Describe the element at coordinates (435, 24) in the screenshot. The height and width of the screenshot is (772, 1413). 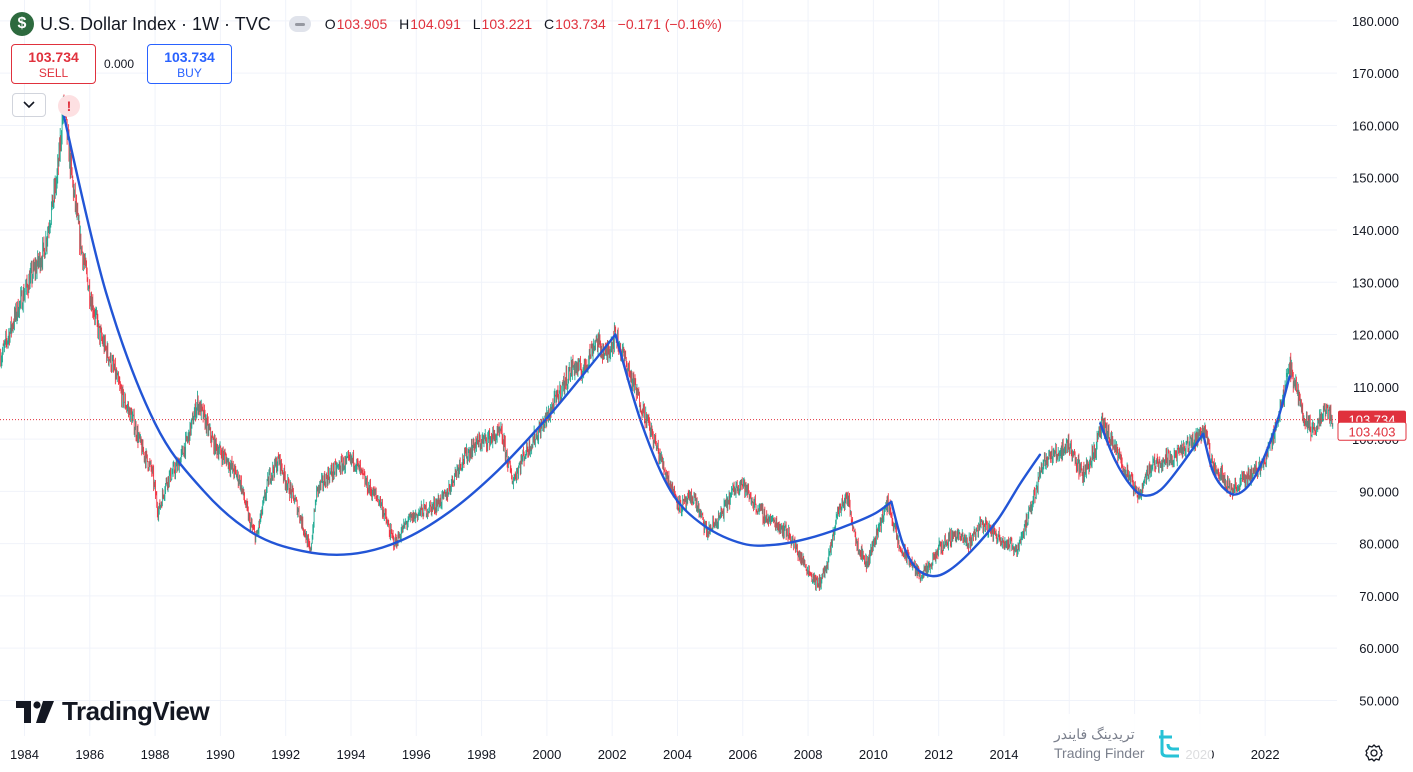
I see `high-value: 104.091` at that location.